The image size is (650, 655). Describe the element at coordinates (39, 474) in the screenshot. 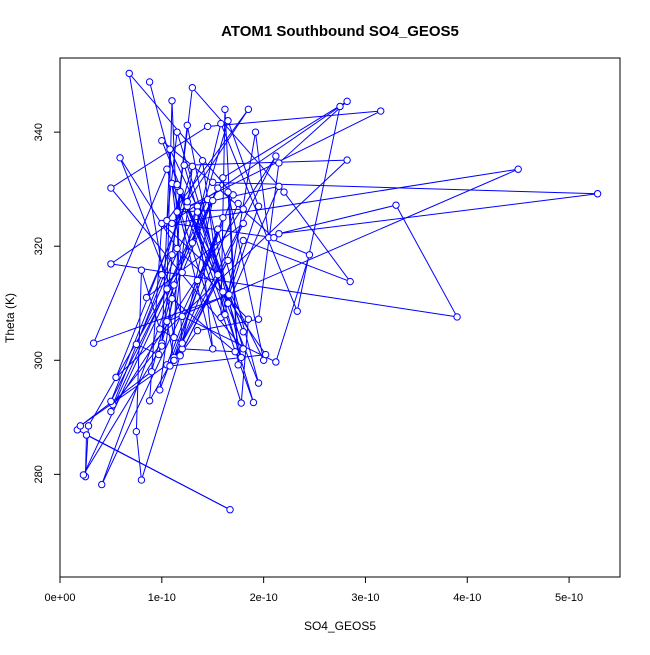

I see `y-tick-label: 280` at that location.